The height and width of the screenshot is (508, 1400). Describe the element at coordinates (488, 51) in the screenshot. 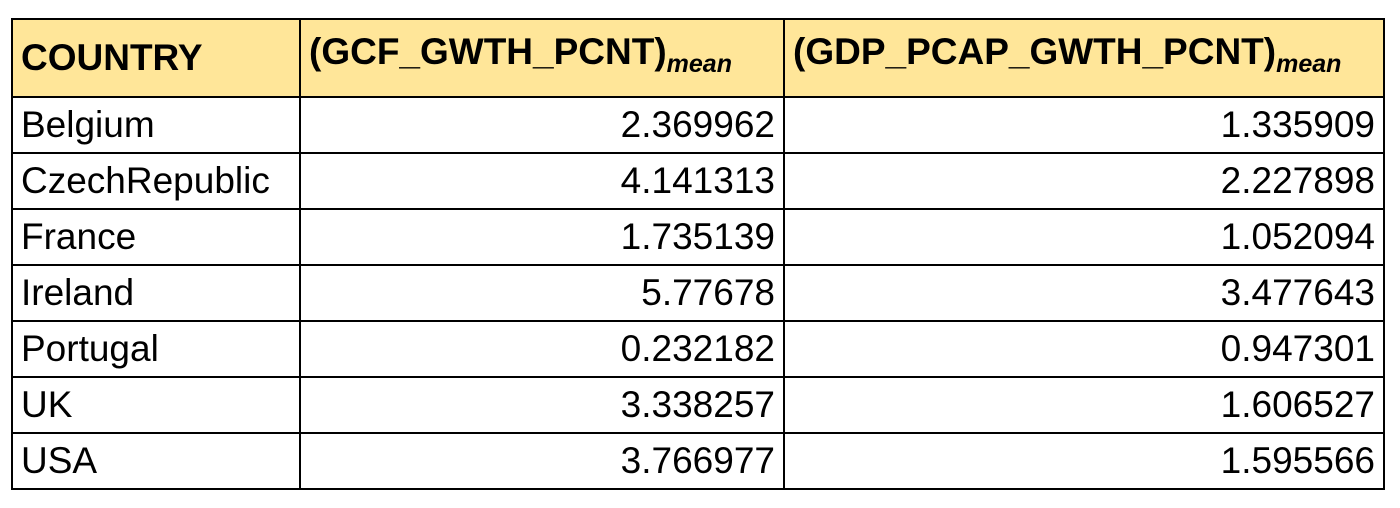

I see `header-gcf-growth-label: (GCF_GWTH_PCNT)` at that location.